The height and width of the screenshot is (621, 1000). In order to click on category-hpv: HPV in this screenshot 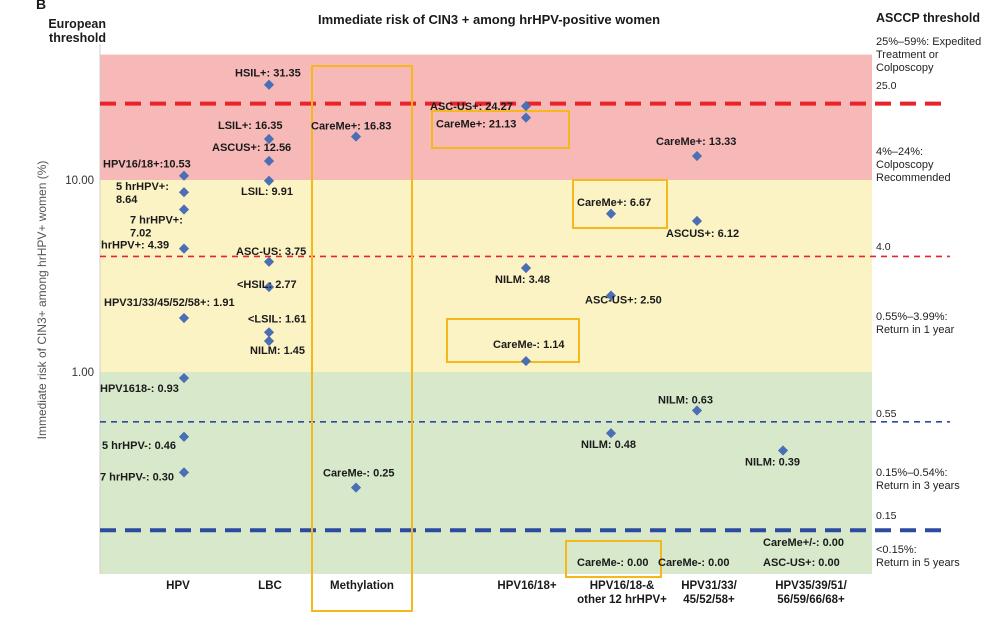, I will do `click(178, 586)`.